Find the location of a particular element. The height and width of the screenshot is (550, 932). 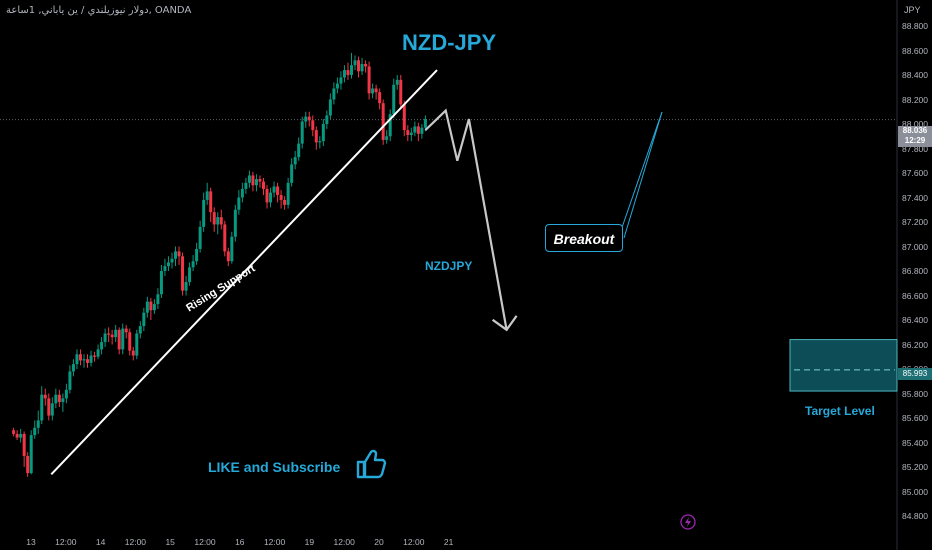

thumbs-up-icon is located at coordinates (371, 464).